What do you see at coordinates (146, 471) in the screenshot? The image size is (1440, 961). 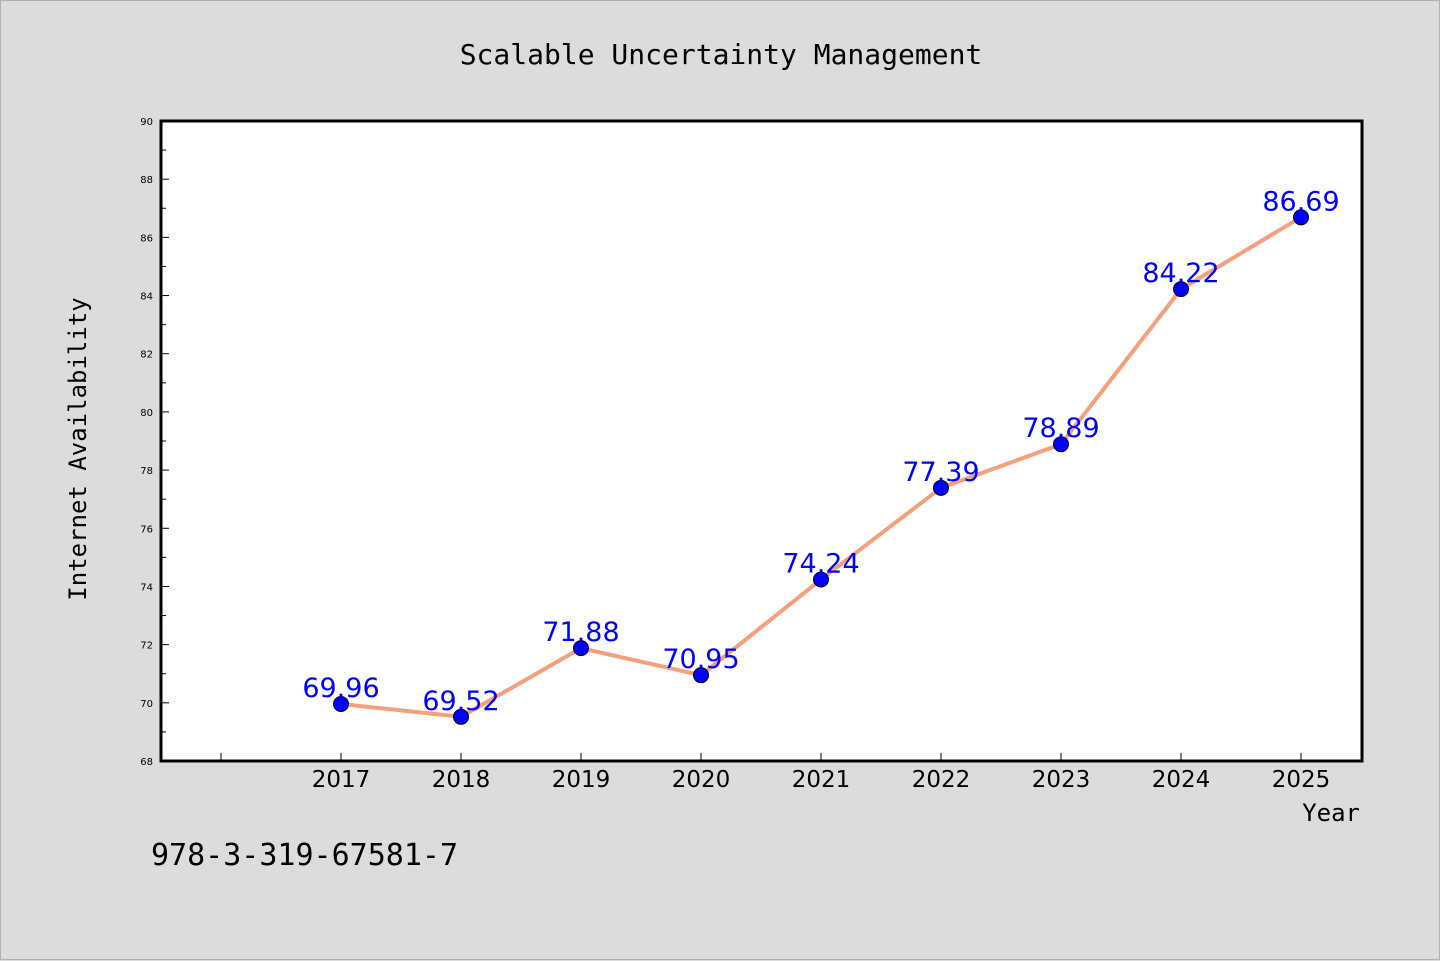 I see `y-tick-label: 78` at bounding box center [146, 471].